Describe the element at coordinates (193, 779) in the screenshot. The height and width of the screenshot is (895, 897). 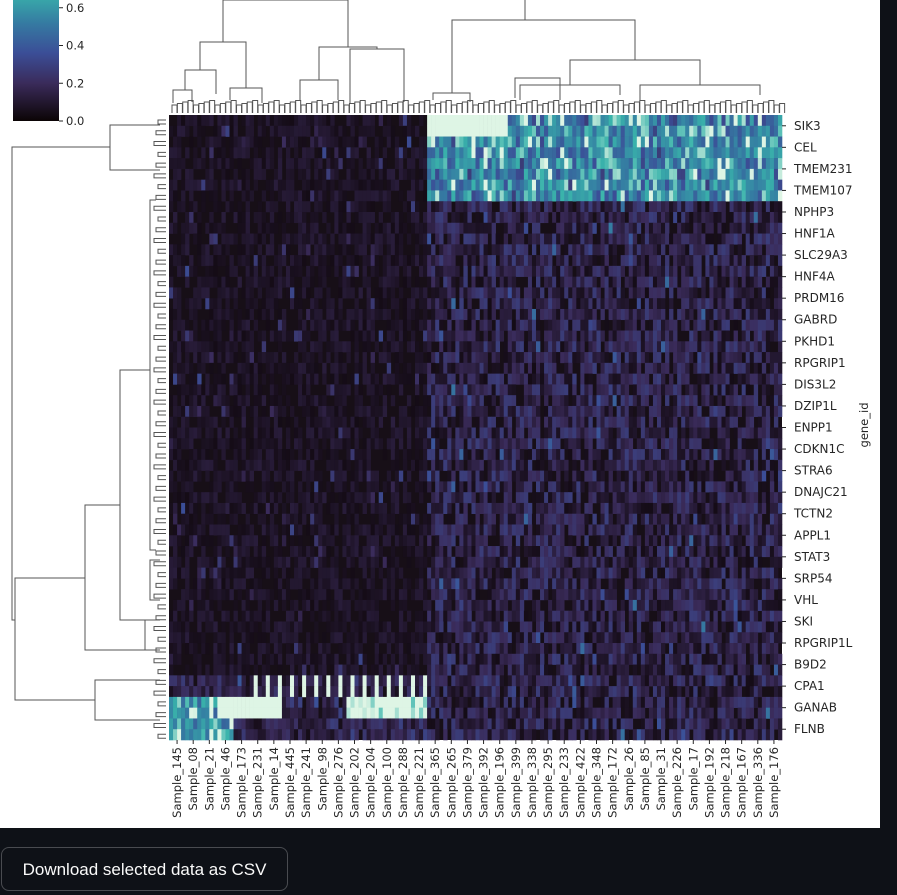
I see `column-label-sample-08: Sample_08` at that location.